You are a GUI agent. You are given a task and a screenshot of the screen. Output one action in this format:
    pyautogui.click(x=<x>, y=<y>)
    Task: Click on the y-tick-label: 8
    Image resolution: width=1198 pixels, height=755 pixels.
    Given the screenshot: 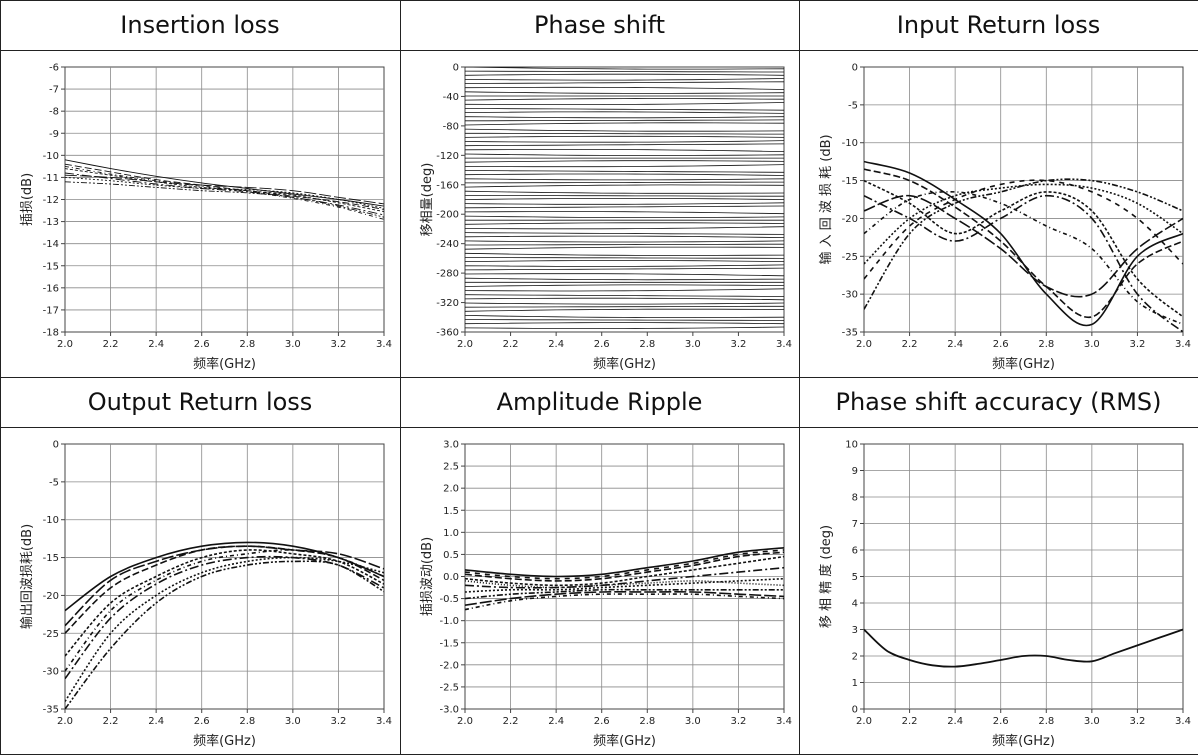 What is the action you would take?
    pyautogui.click(x=854, y=497)
    